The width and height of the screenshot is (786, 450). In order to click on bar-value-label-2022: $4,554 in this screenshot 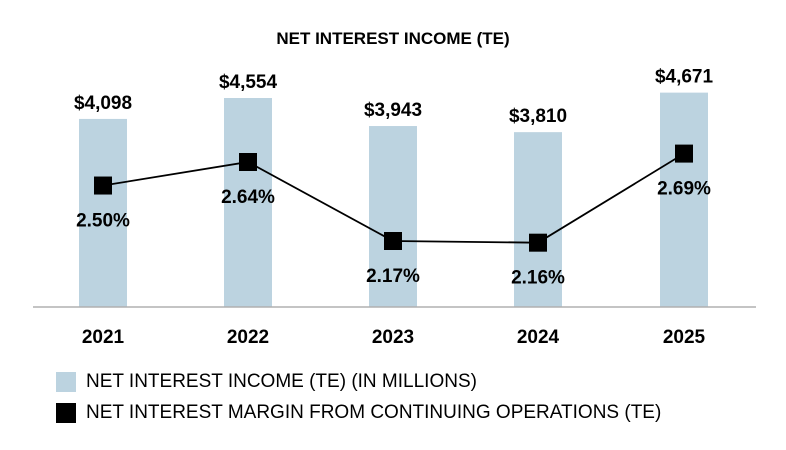, I will do `click(248, 82)`.